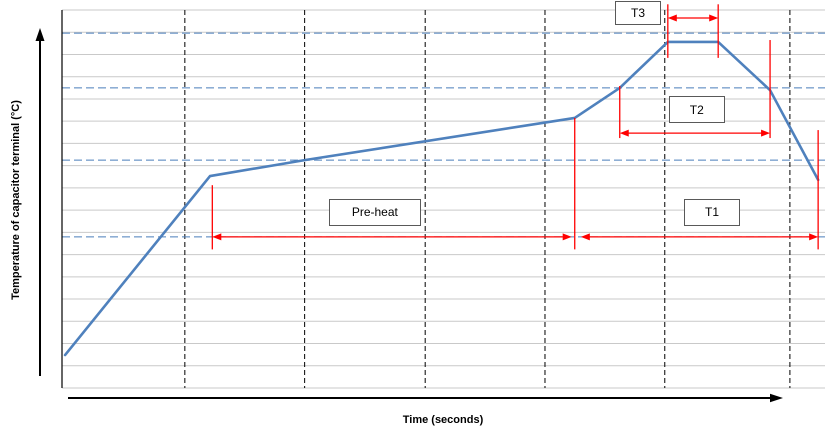 Image resolution: width=831 pixels, height=438 pixels. Describe the element at coordinates (714, 18) in the screenshot. I see `t3-dimension-arrow-right-arrowhead` at that location.